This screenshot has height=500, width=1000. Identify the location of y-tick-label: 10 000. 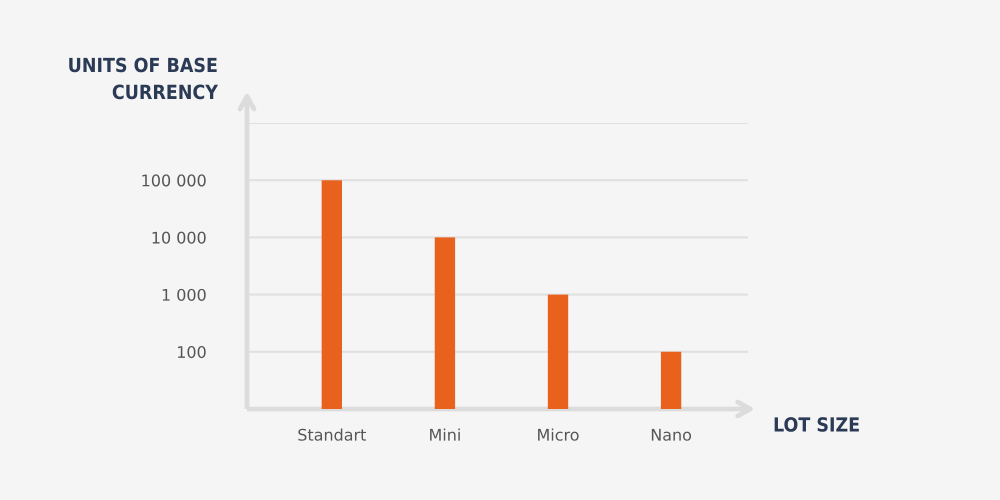
(179, 238).